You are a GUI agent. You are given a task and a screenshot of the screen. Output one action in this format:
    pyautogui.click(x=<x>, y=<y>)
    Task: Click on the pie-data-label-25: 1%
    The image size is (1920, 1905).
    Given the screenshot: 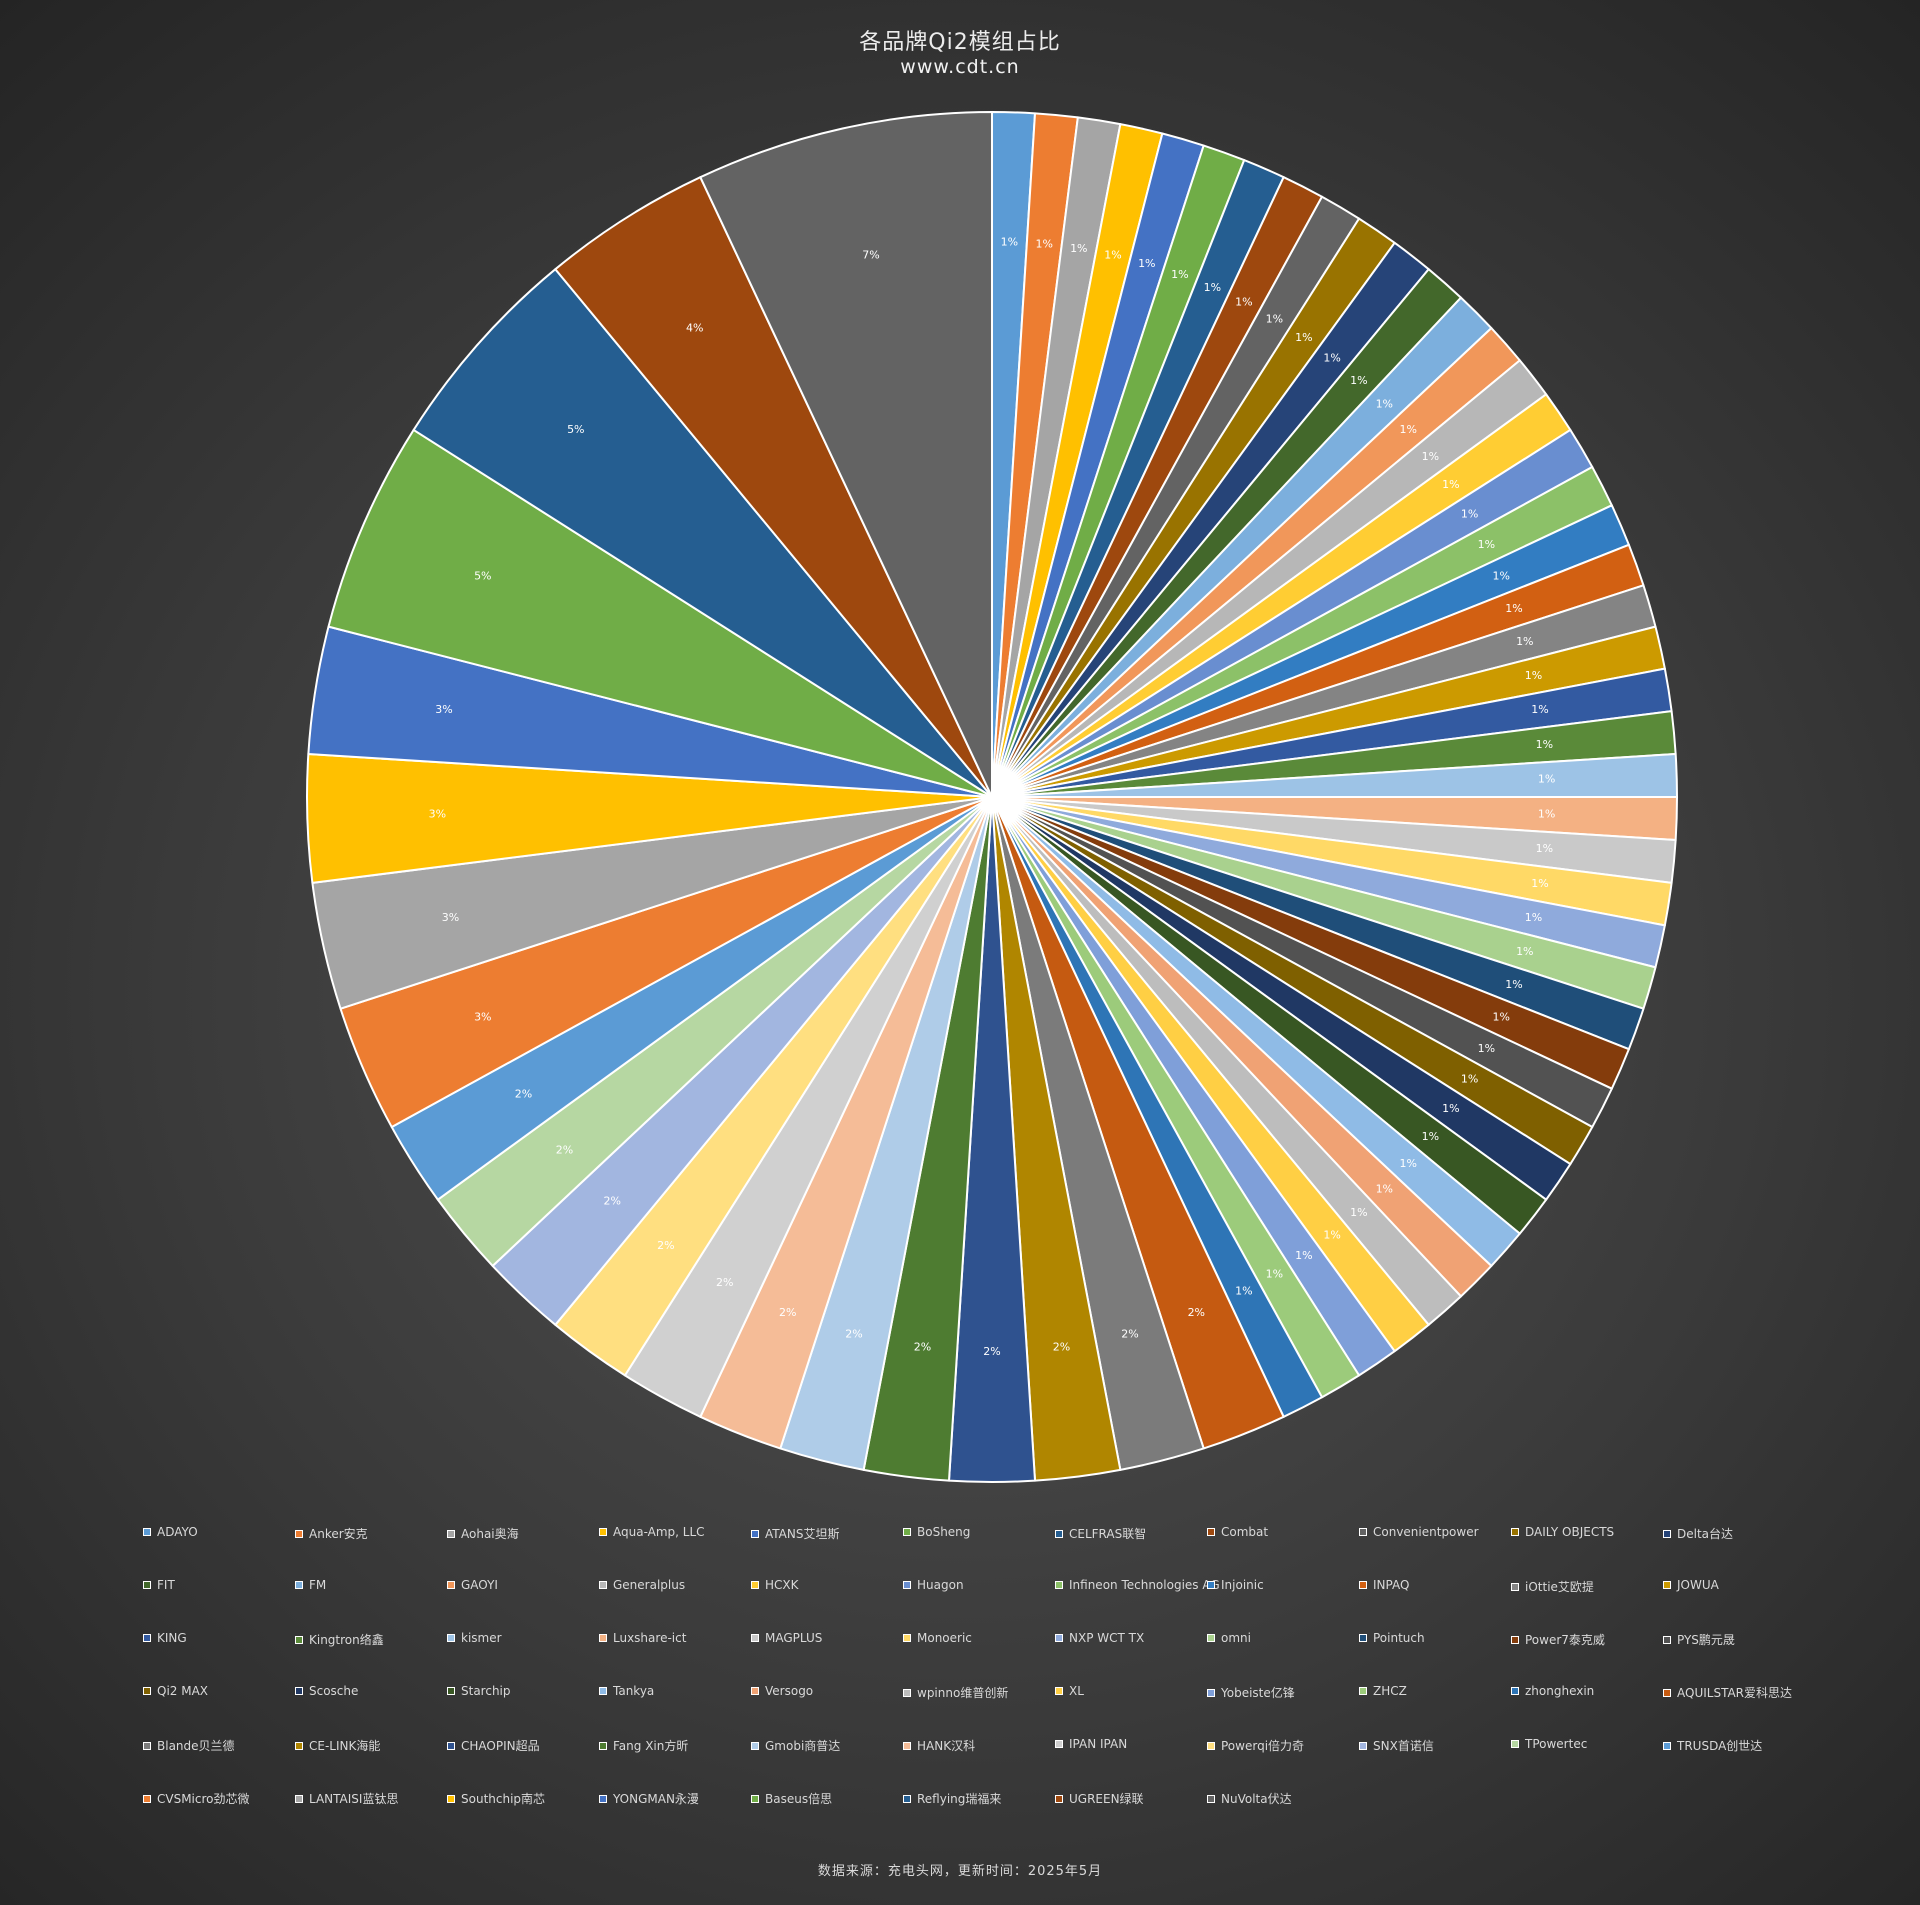 What is the action you would take?
    pyautogui.click(x=1546, y=779)
    